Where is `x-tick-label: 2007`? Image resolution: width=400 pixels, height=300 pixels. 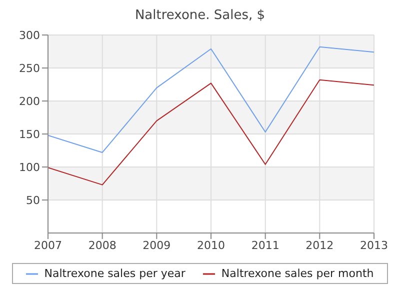
x-tick-label: 2007 is located at coordinates (48, 245).